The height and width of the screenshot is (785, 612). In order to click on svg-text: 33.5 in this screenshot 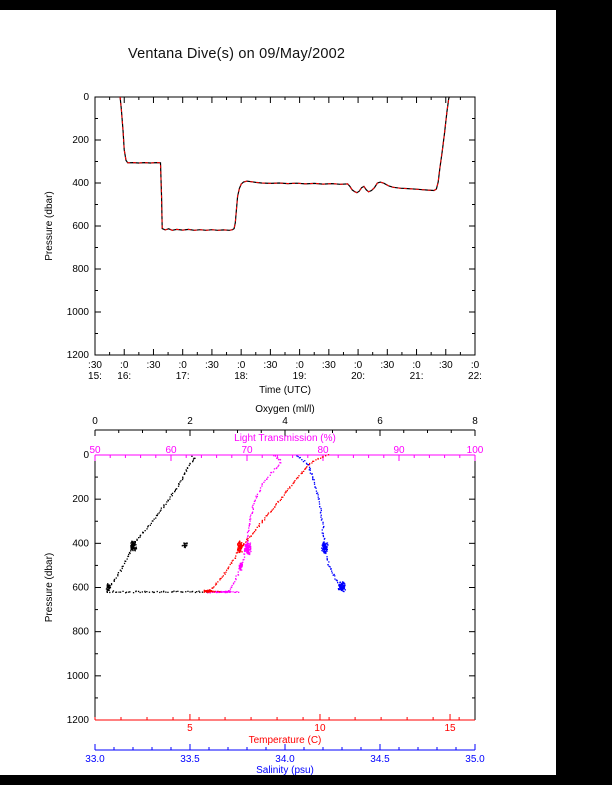, I will do `click(190, 759)`.